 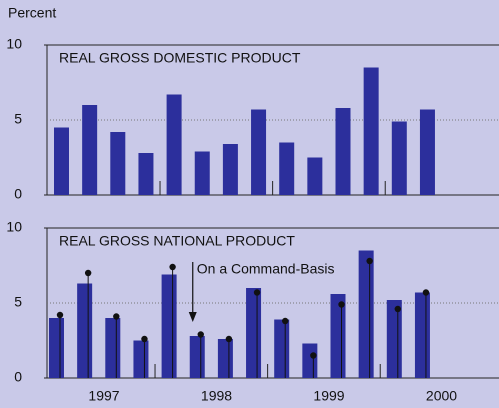 I want to click on arrow-head, so click(x=192, y=317).